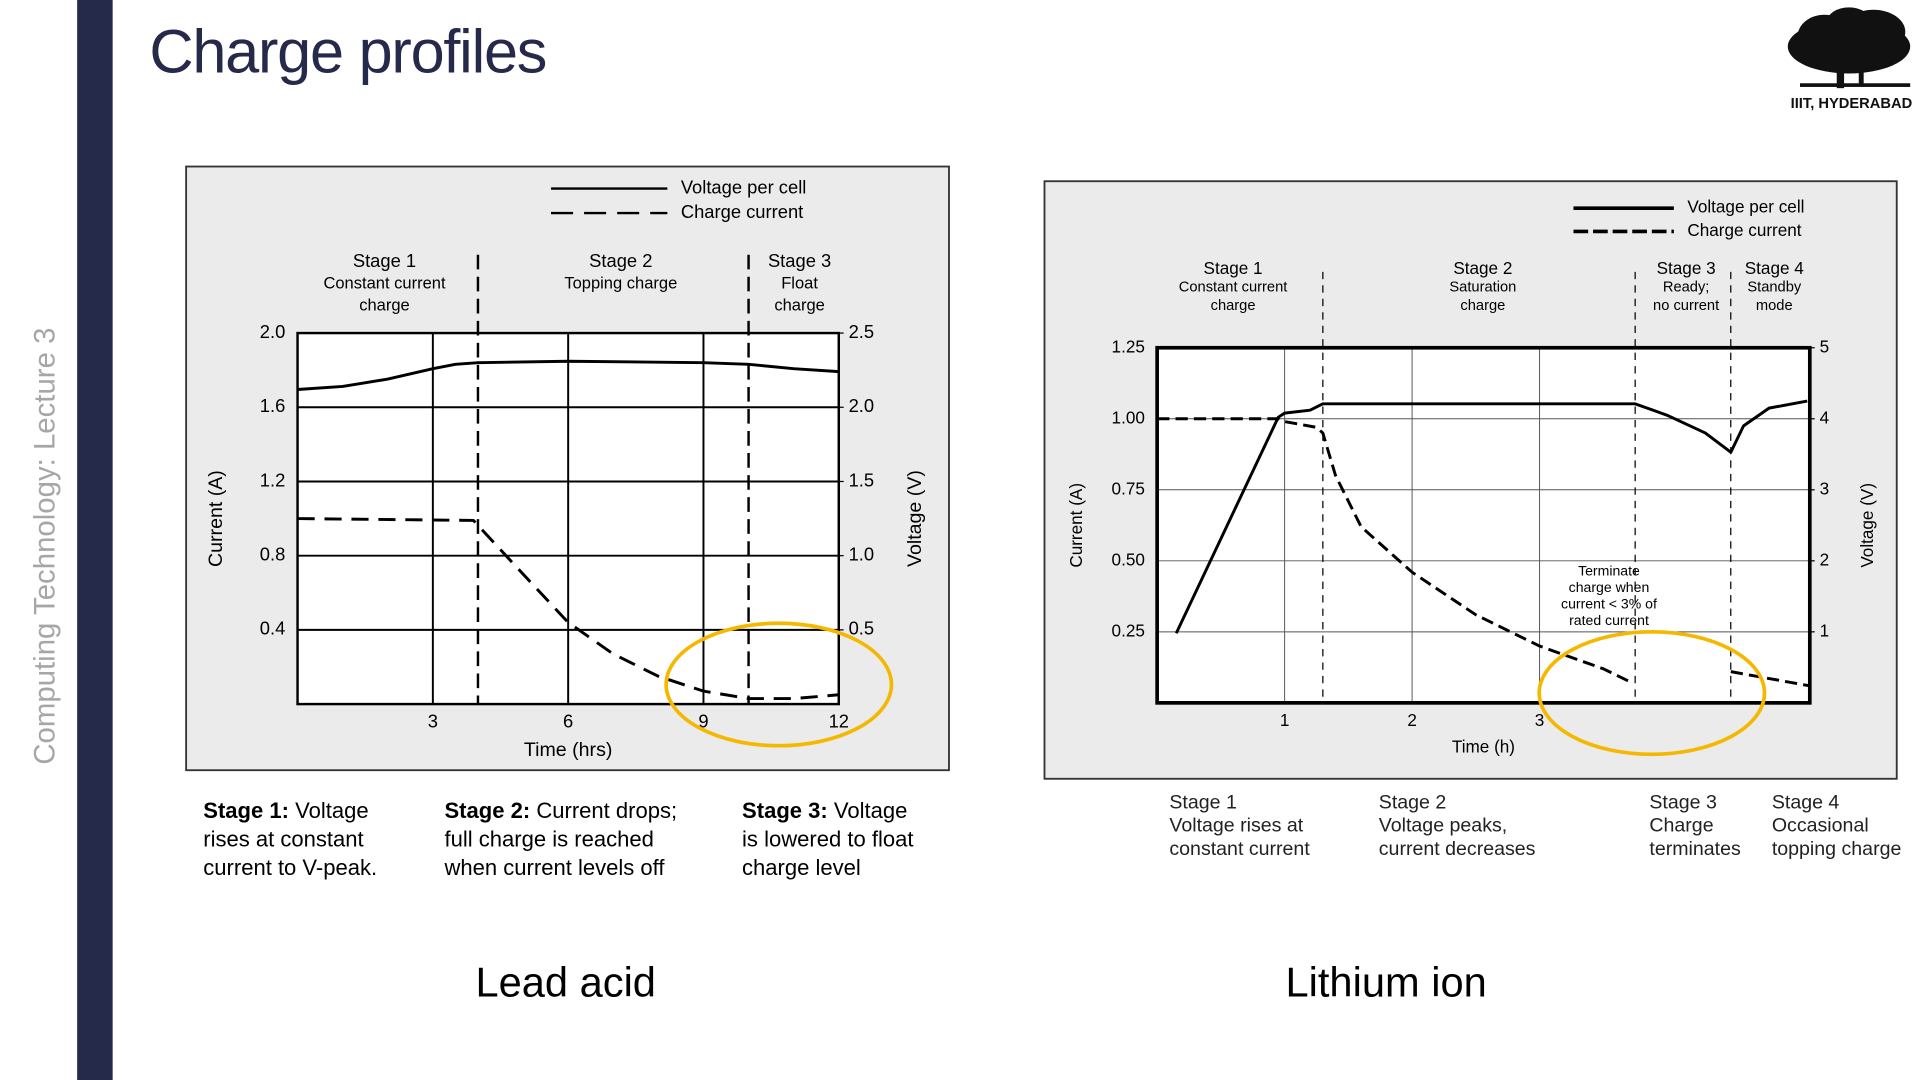  What do you see at coordinates (548, 838) in the screenshot?
I see `description-text: full charge is reached` at bounding box center [548, 838].